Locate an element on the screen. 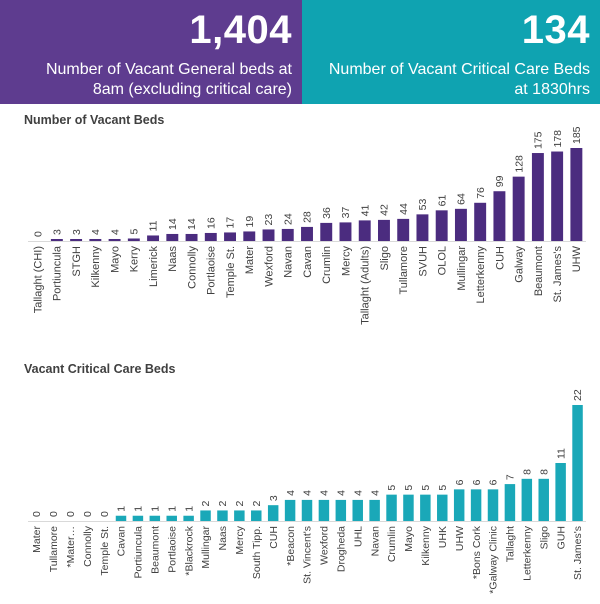 The height and width of the screenshot is (604, 600). data-label: 11 is located at coordinates (154, 225).